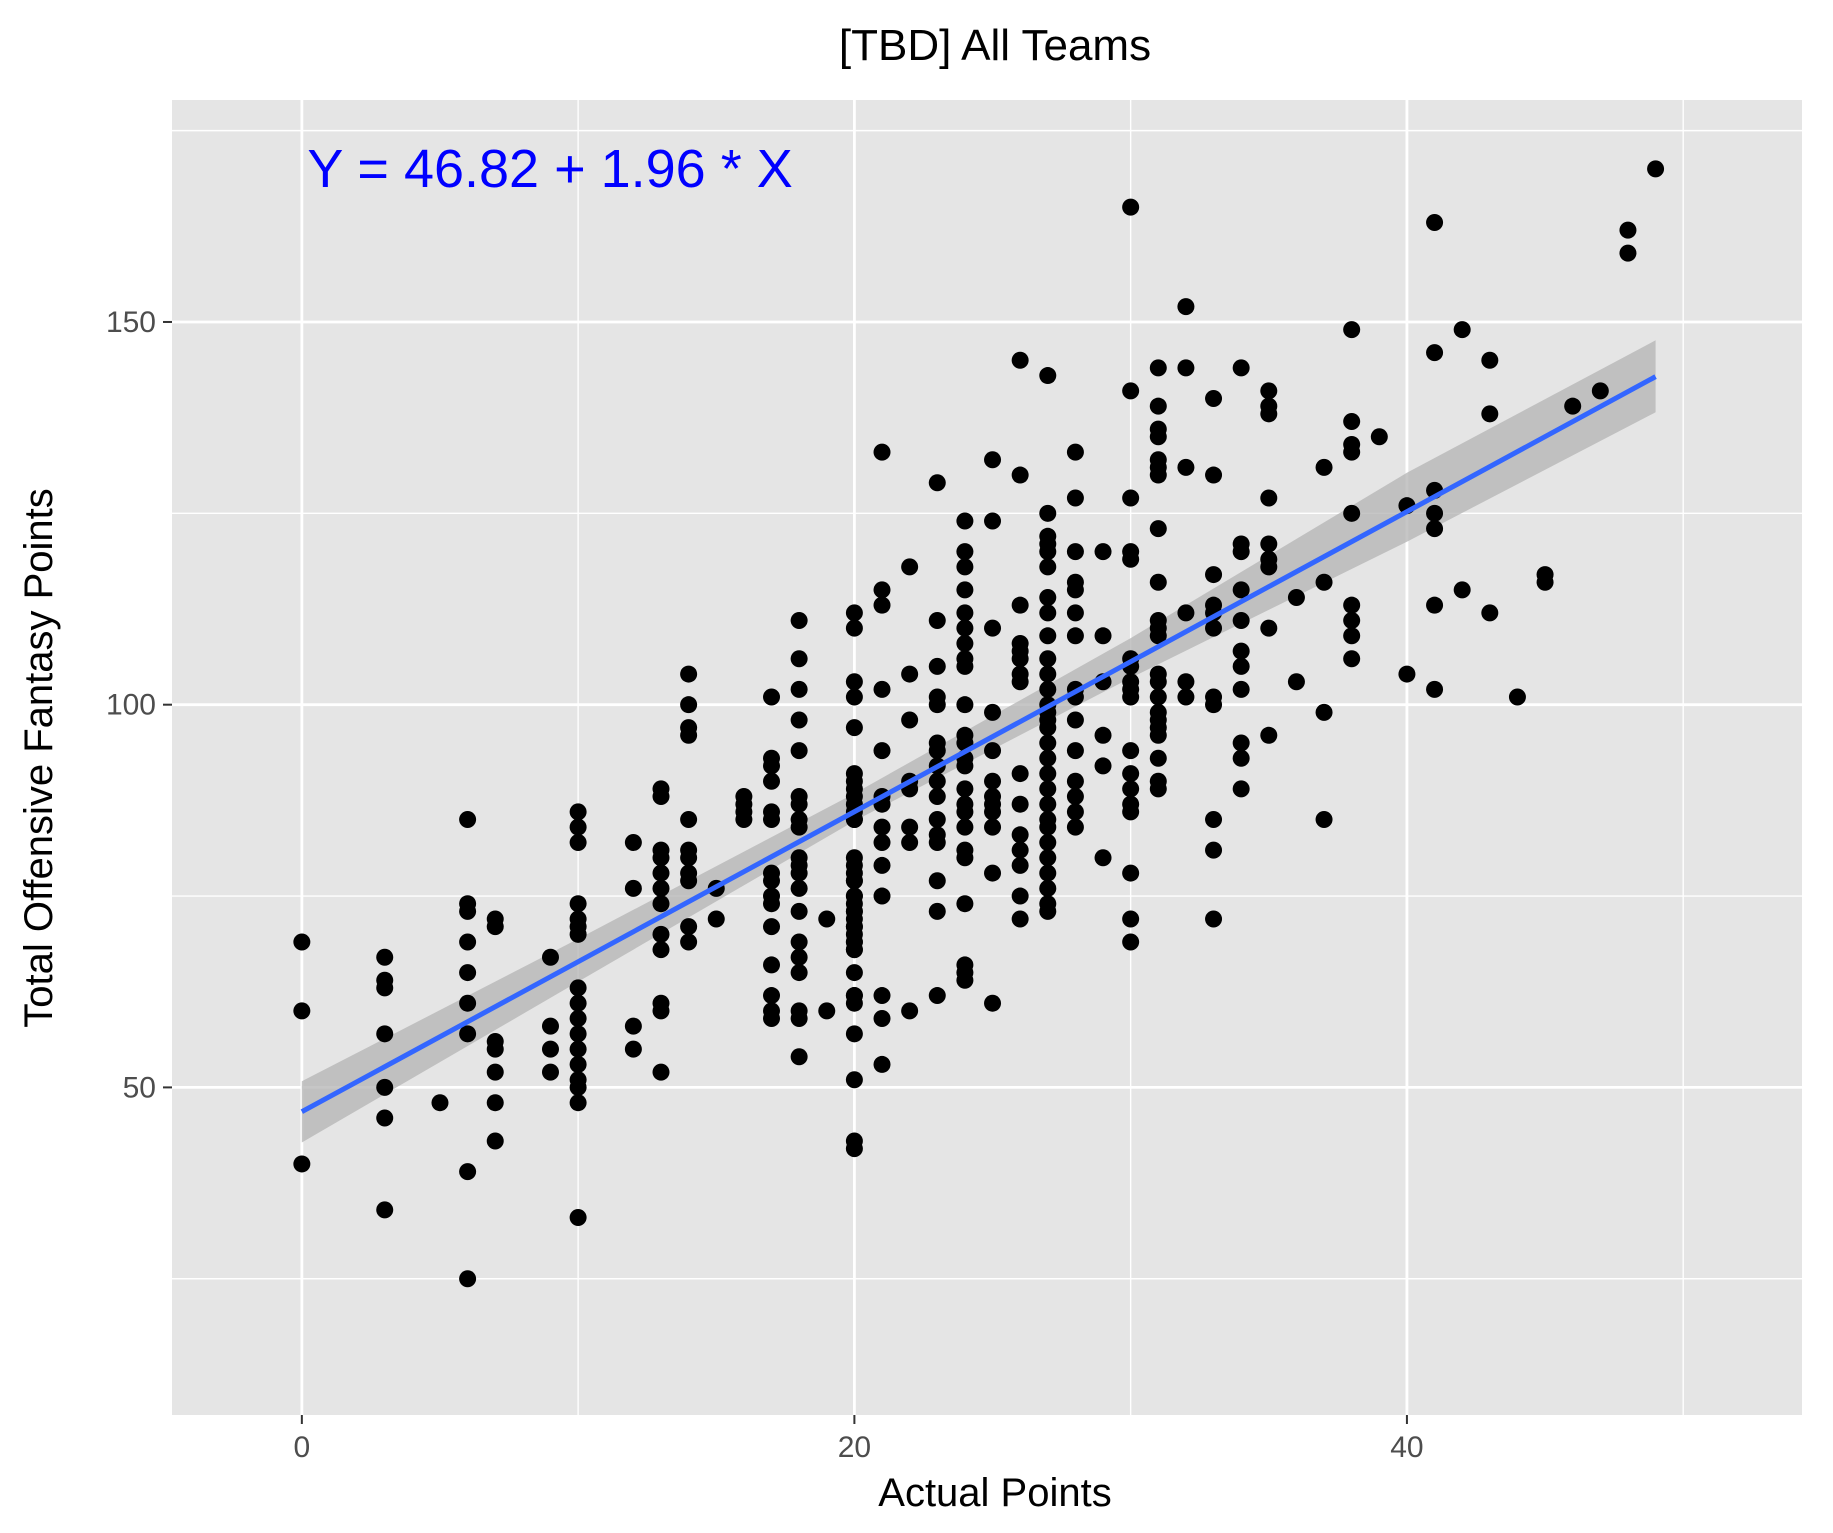 This screenshot has width=1833, height=1533. Describe the element at coordinates (131, 705) in the screenshot. I see `y-tick-label: 100` at that location.